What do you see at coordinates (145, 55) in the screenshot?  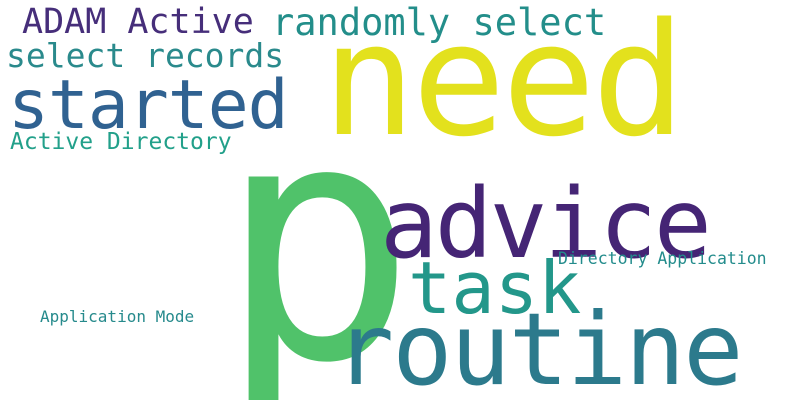 I see `word-select-records: select records` at bounding box center [145, 55].